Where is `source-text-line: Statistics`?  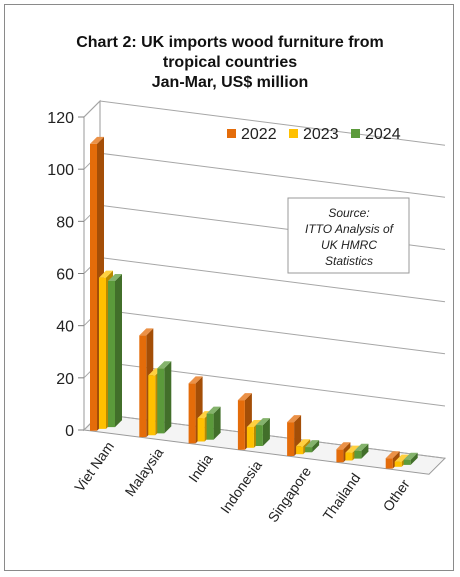 source-text-line: Statistics is located at coordinates (349, 261).